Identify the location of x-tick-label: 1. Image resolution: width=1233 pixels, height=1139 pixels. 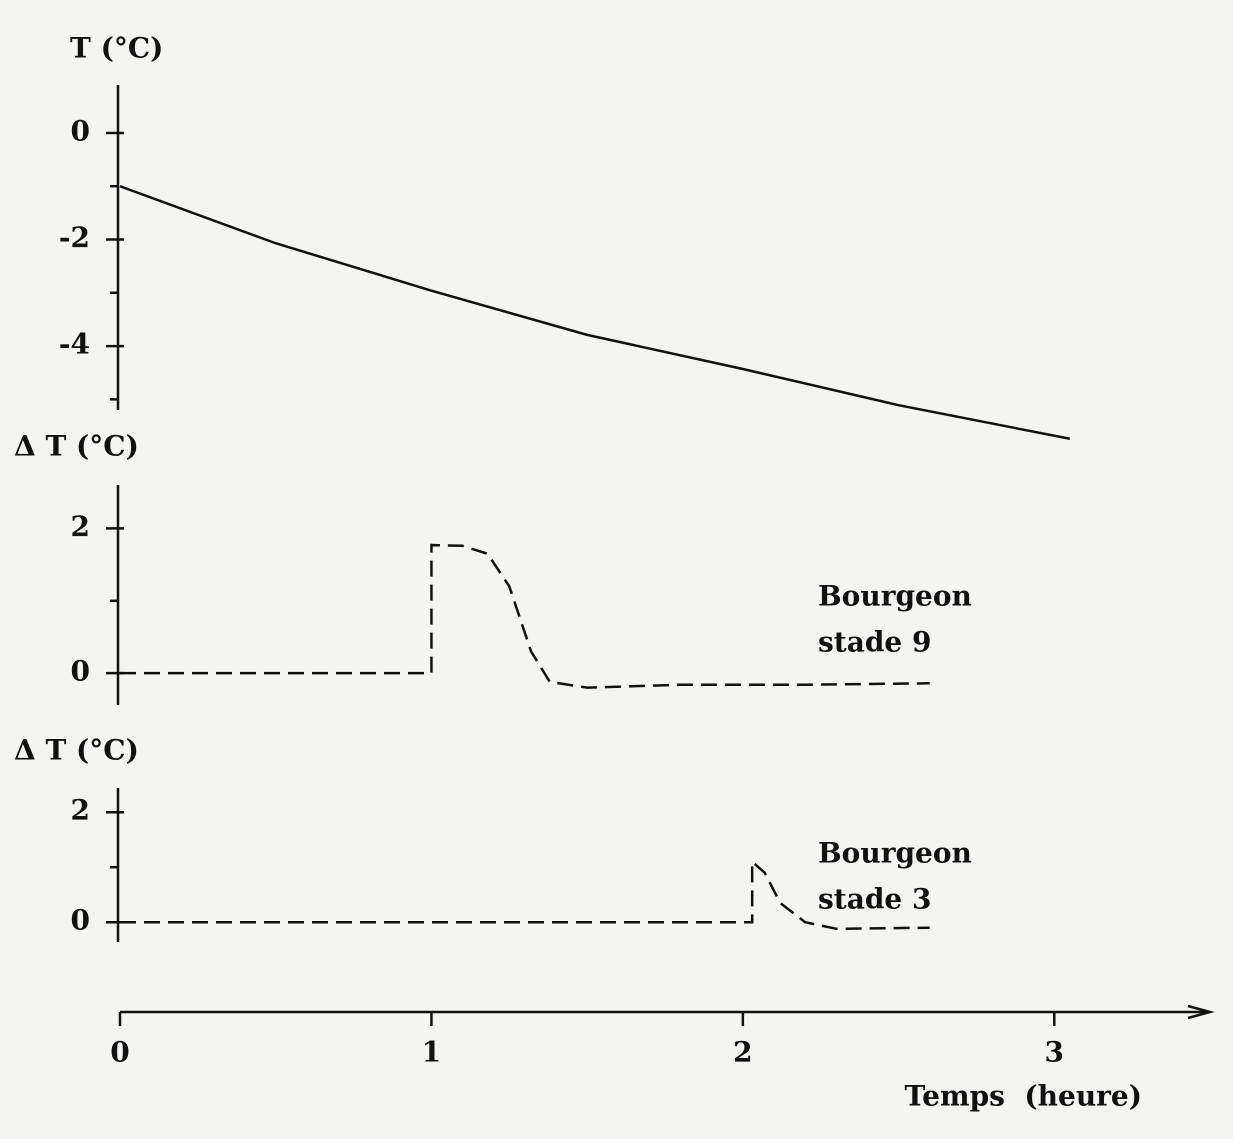
(431, 1052).